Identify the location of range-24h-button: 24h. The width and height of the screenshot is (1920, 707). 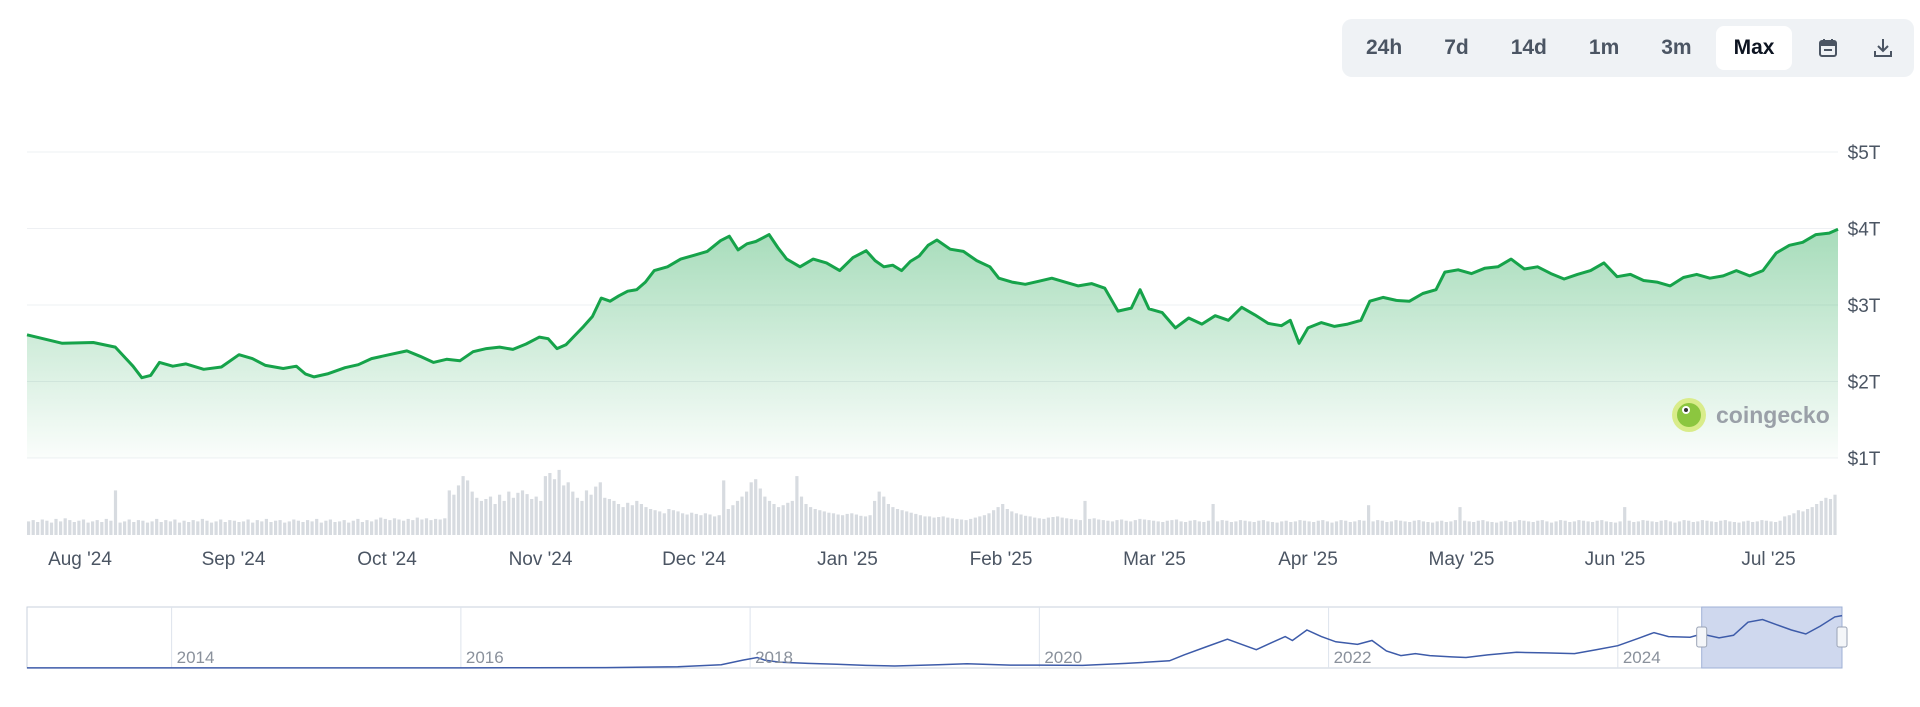
(1384, 47).